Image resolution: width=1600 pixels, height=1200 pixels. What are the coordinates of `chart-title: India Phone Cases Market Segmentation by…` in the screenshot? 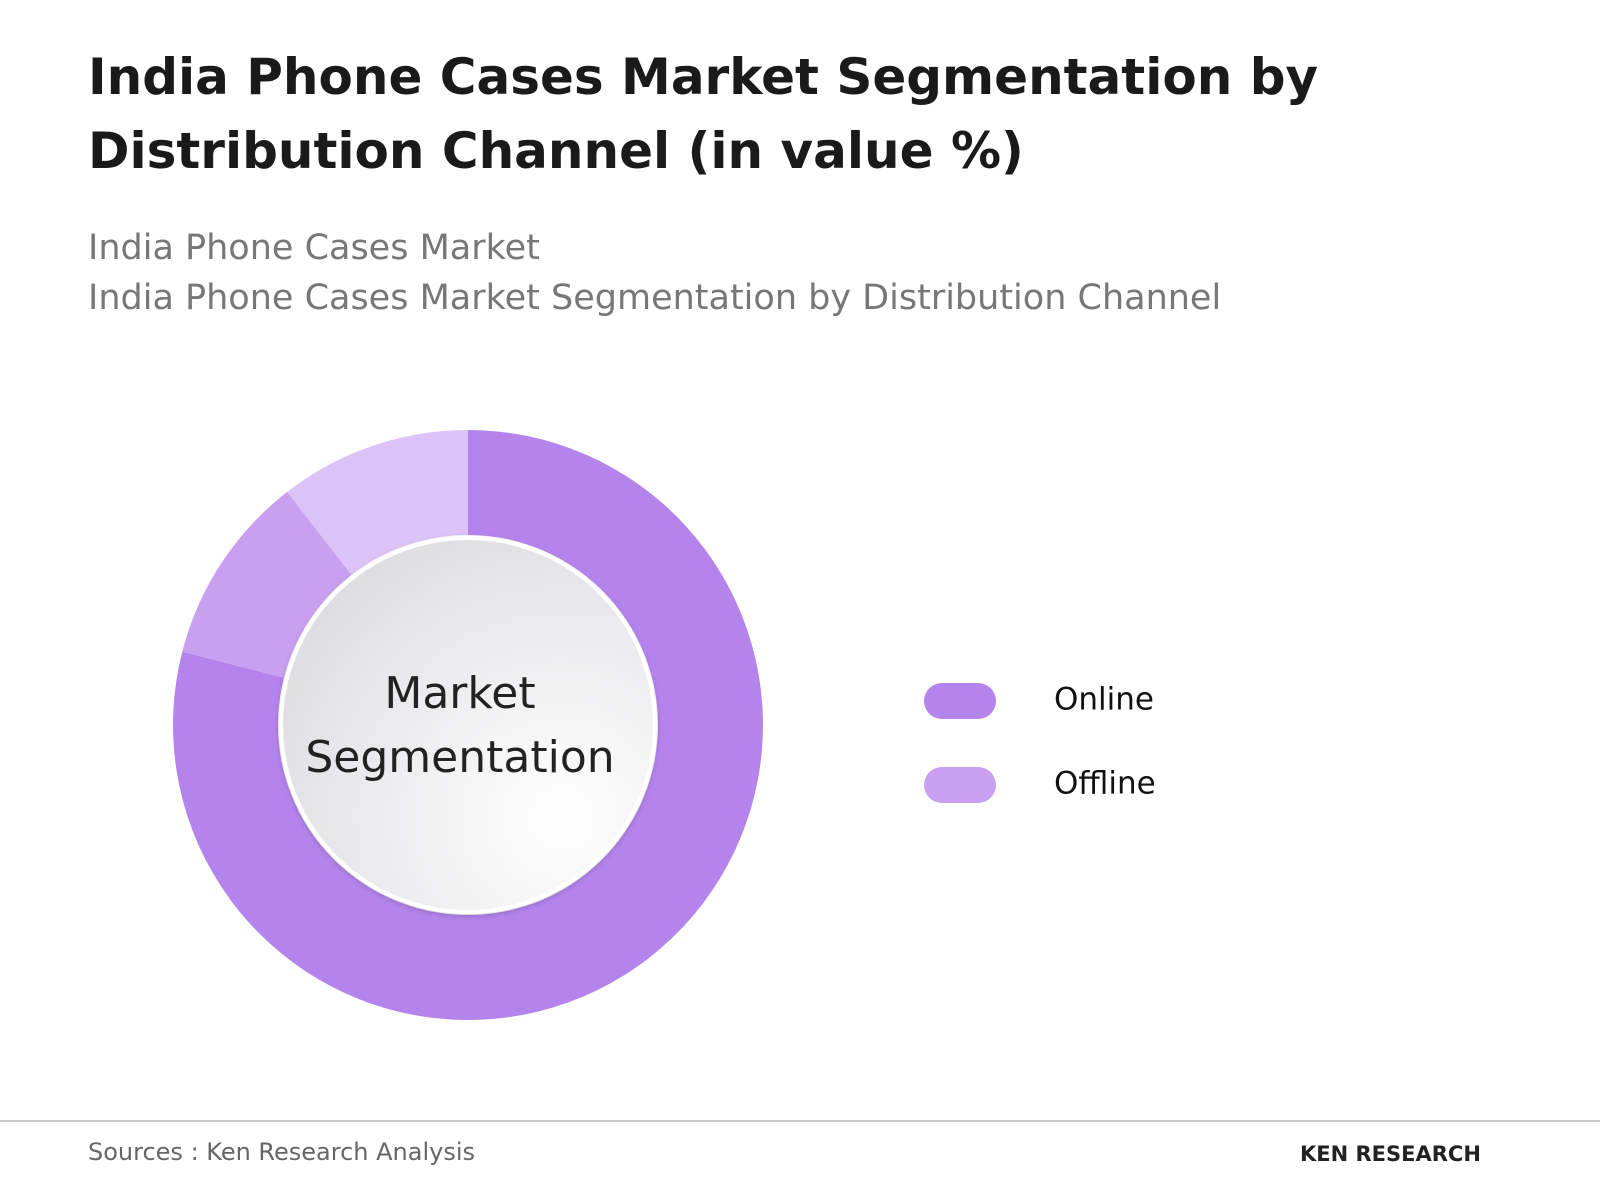 It's located at (703, 114).